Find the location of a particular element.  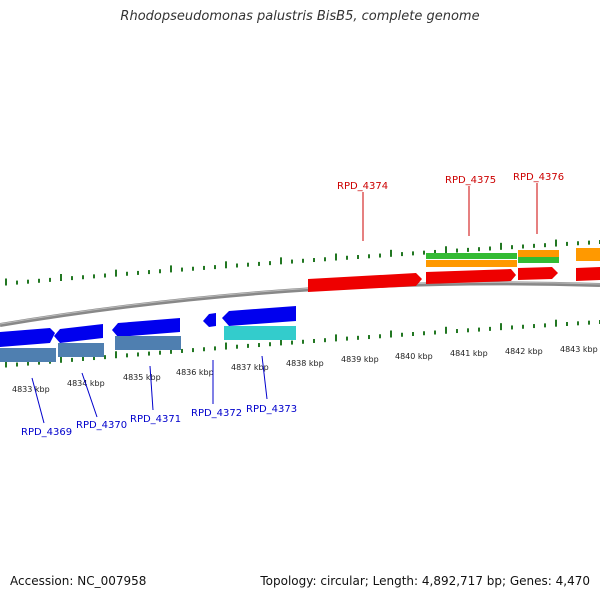

gene-label-rpd-4371: RPD_4371 is located at coordinates (155, 419).